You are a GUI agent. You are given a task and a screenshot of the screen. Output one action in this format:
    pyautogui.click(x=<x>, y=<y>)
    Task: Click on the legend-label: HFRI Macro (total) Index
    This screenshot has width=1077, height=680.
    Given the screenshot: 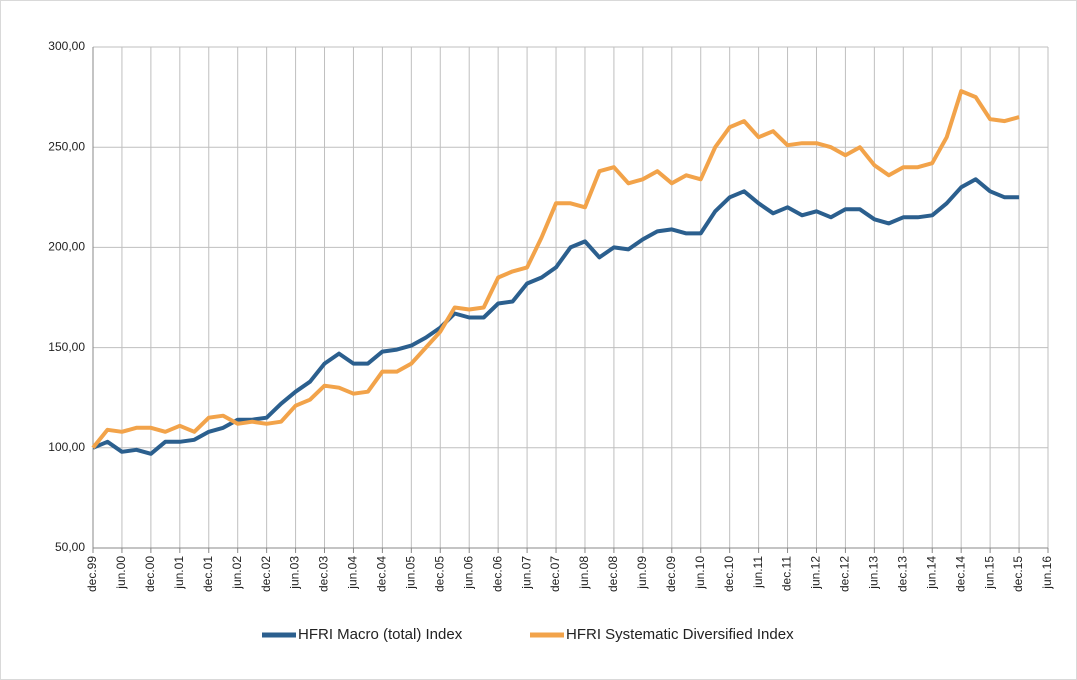 What is the action you would take?
    pyautogui.click(x=380, y=634)
    